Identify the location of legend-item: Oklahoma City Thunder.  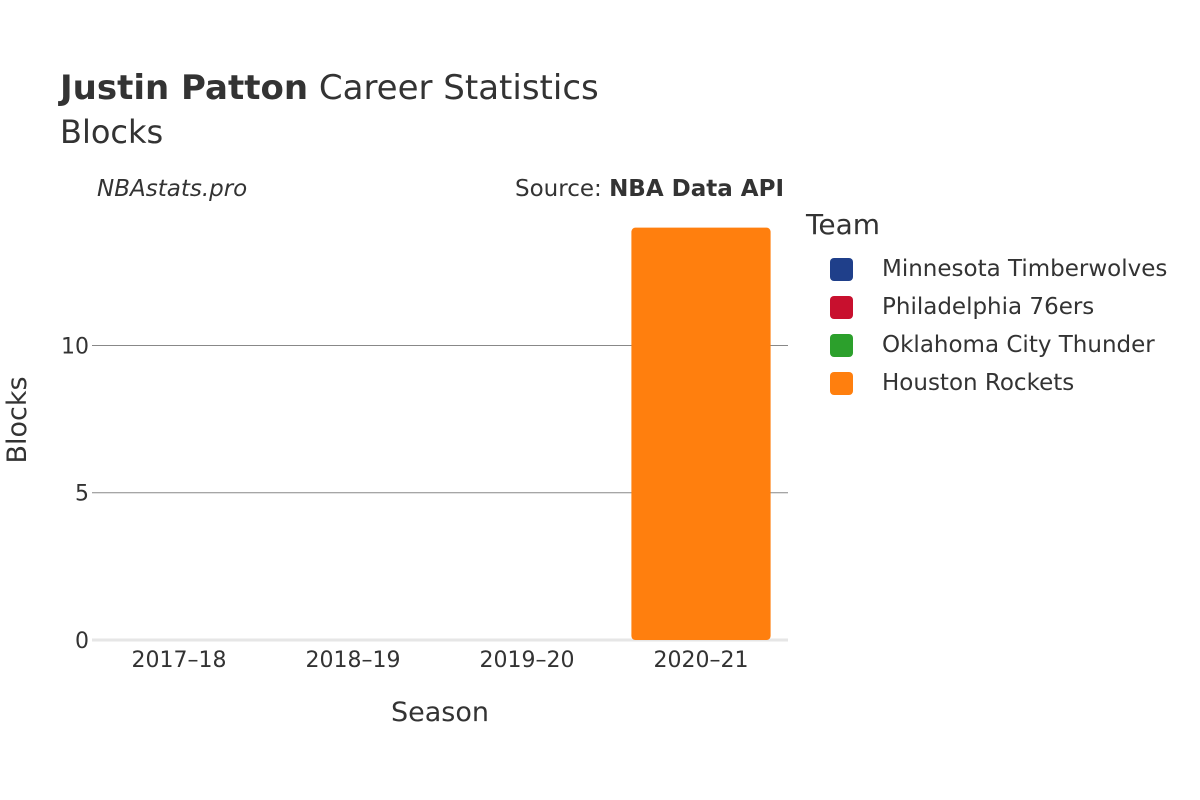
(998, 345).